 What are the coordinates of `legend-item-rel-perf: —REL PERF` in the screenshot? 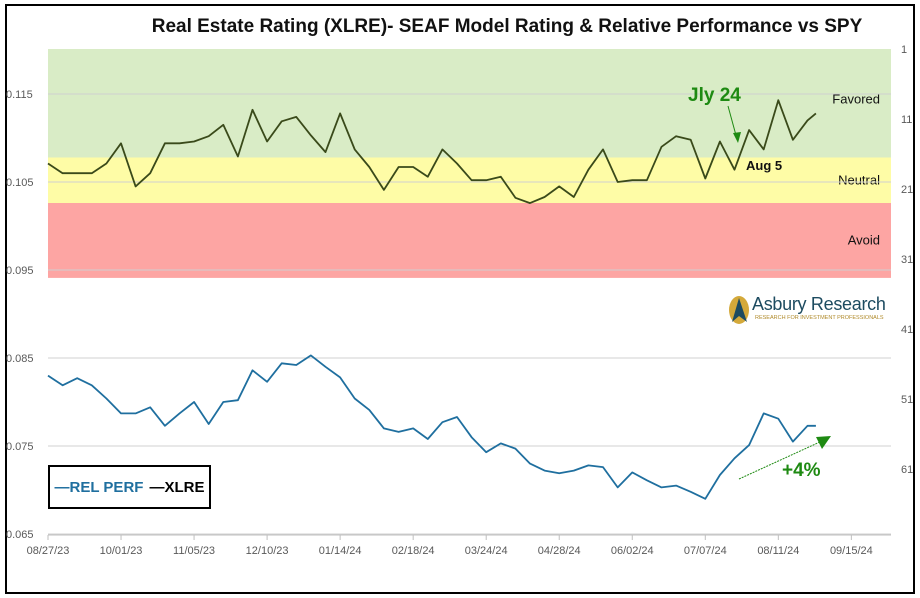 It's located at (99, 487).